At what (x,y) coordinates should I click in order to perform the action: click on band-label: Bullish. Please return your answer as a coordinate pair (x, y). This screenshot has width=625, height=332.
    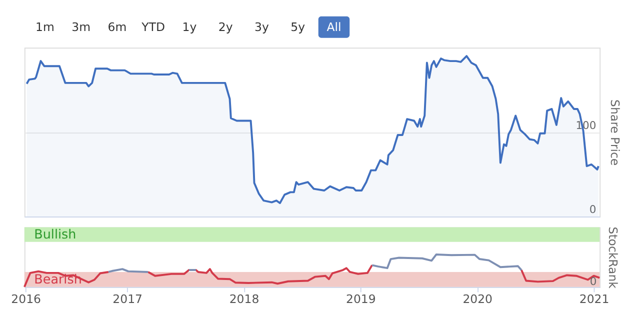
    Looking at the image, I should click on (55, 234).